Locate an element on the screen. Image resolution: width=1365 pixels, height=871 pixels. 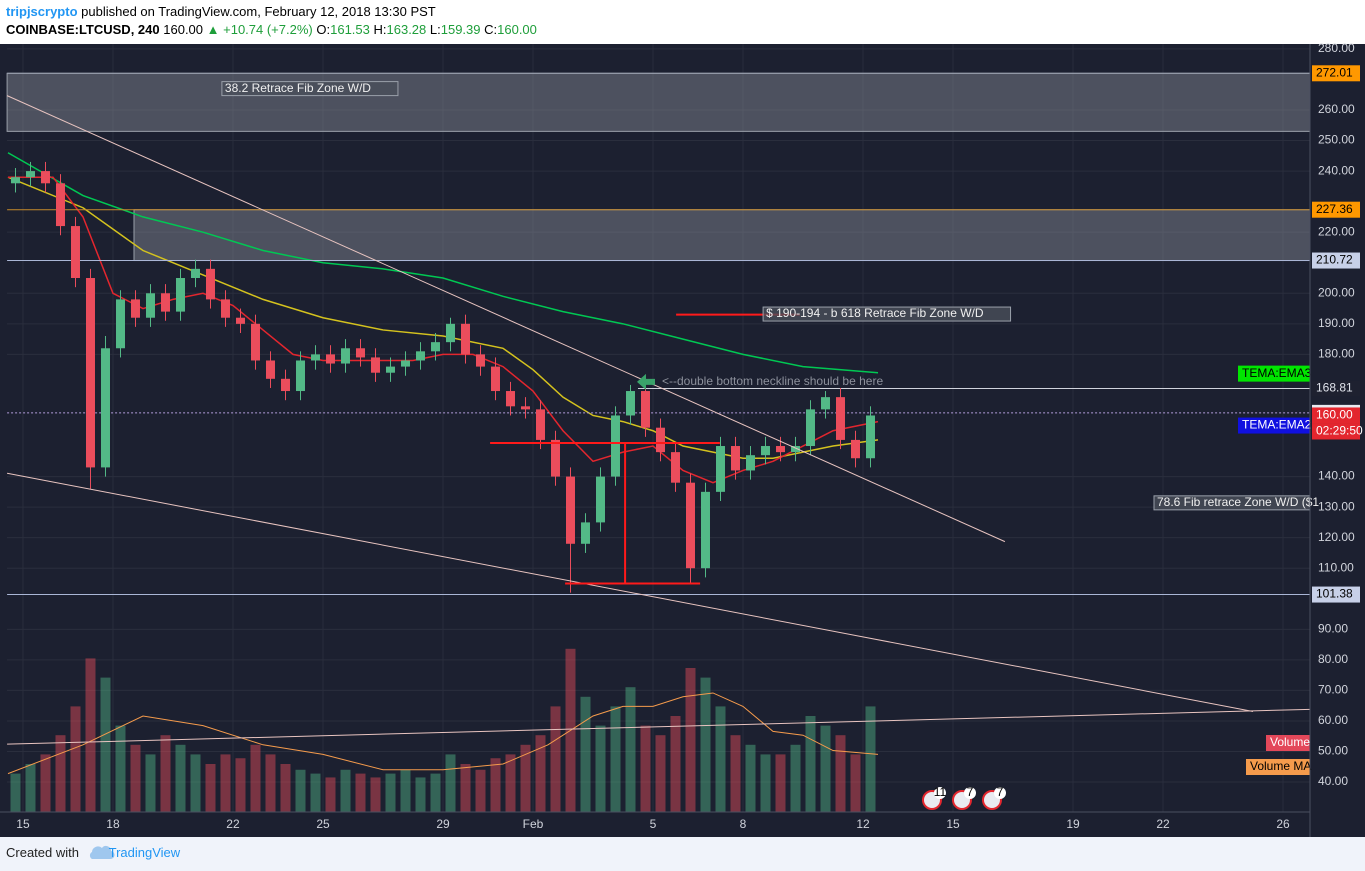
ohlc-value: 163.28 is located at coordinates (406, 29).